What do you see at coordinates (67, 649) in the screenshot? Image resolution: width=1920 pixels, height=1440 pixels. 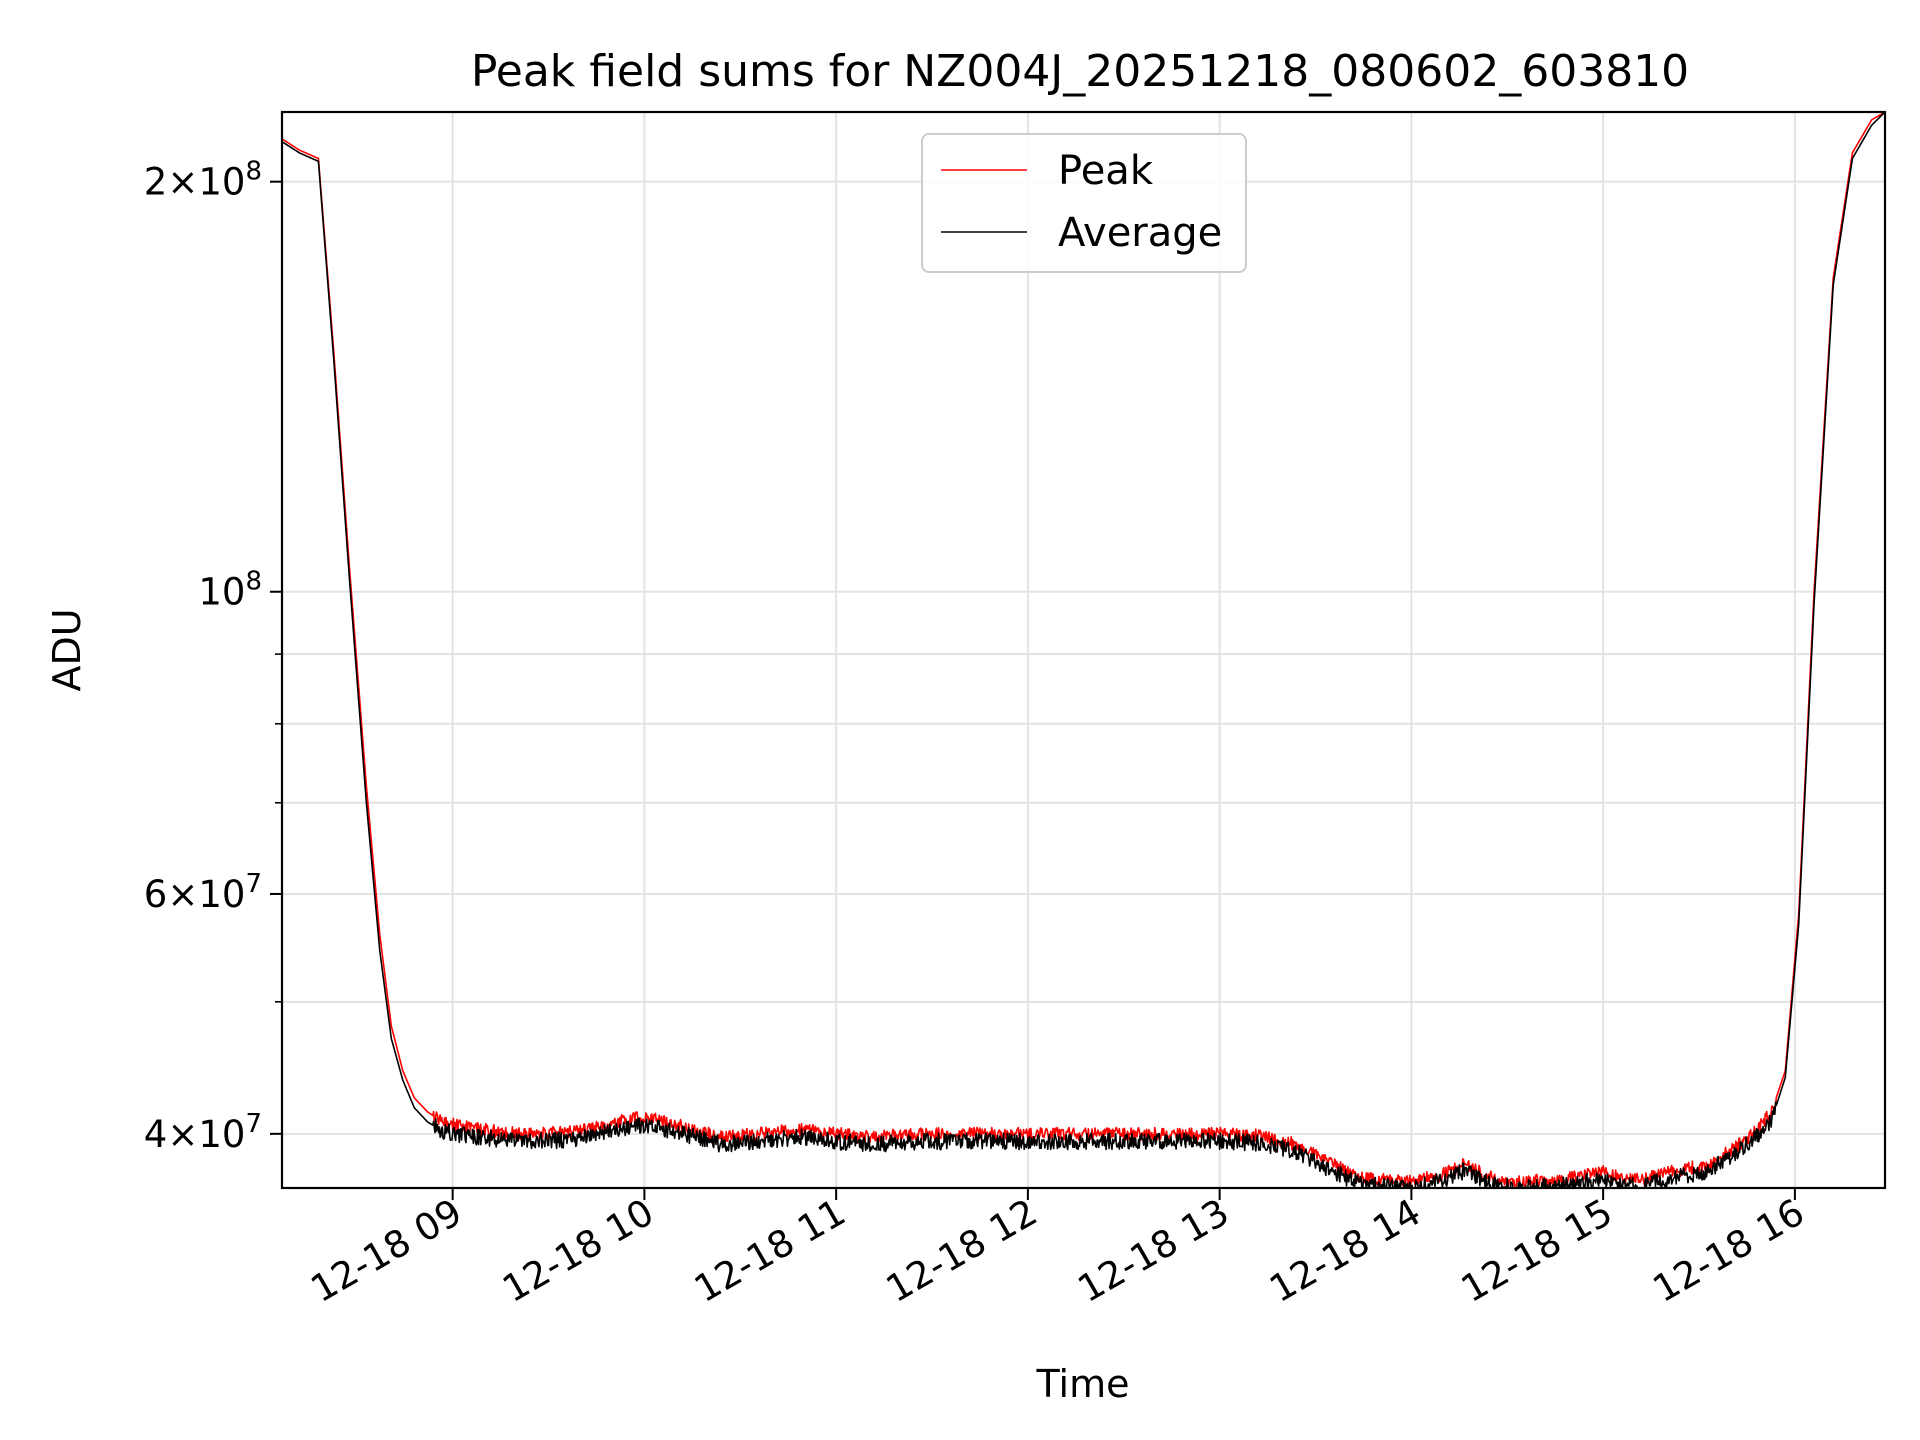 I see `y-axis-label: ADU` at bounding box center [67, 649].